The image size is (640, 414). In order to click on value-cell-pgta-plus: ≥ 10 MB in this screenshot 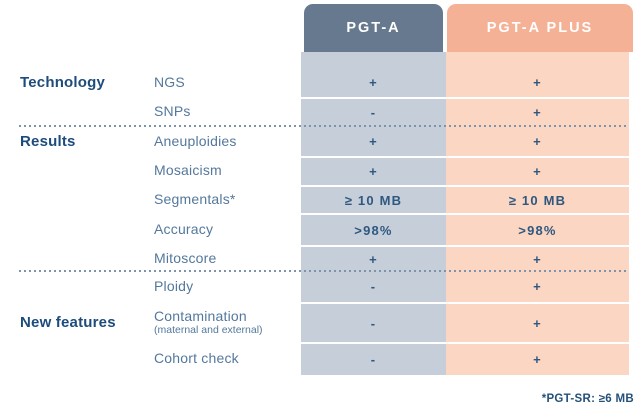, I will do `click(537, 199)`.